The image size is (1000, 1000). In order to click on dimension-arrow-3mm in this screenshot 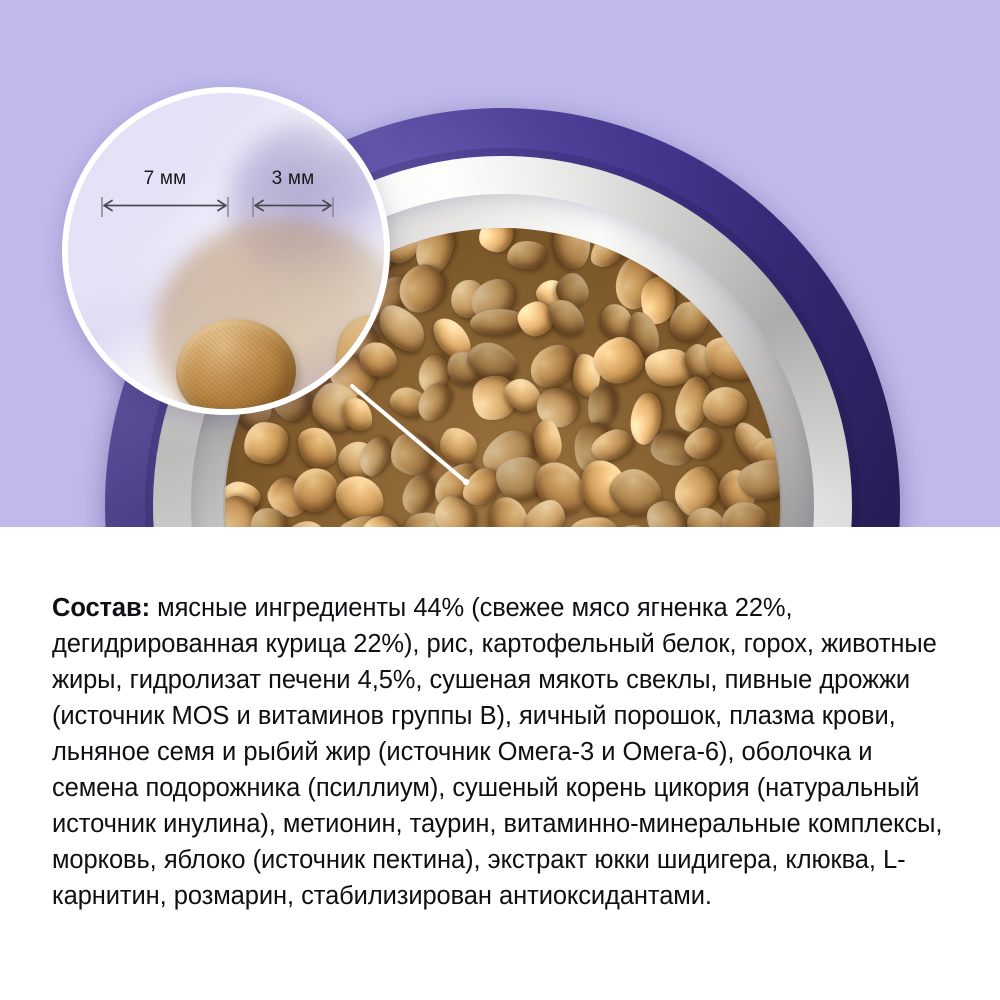, I will do `click(293, 207)`.